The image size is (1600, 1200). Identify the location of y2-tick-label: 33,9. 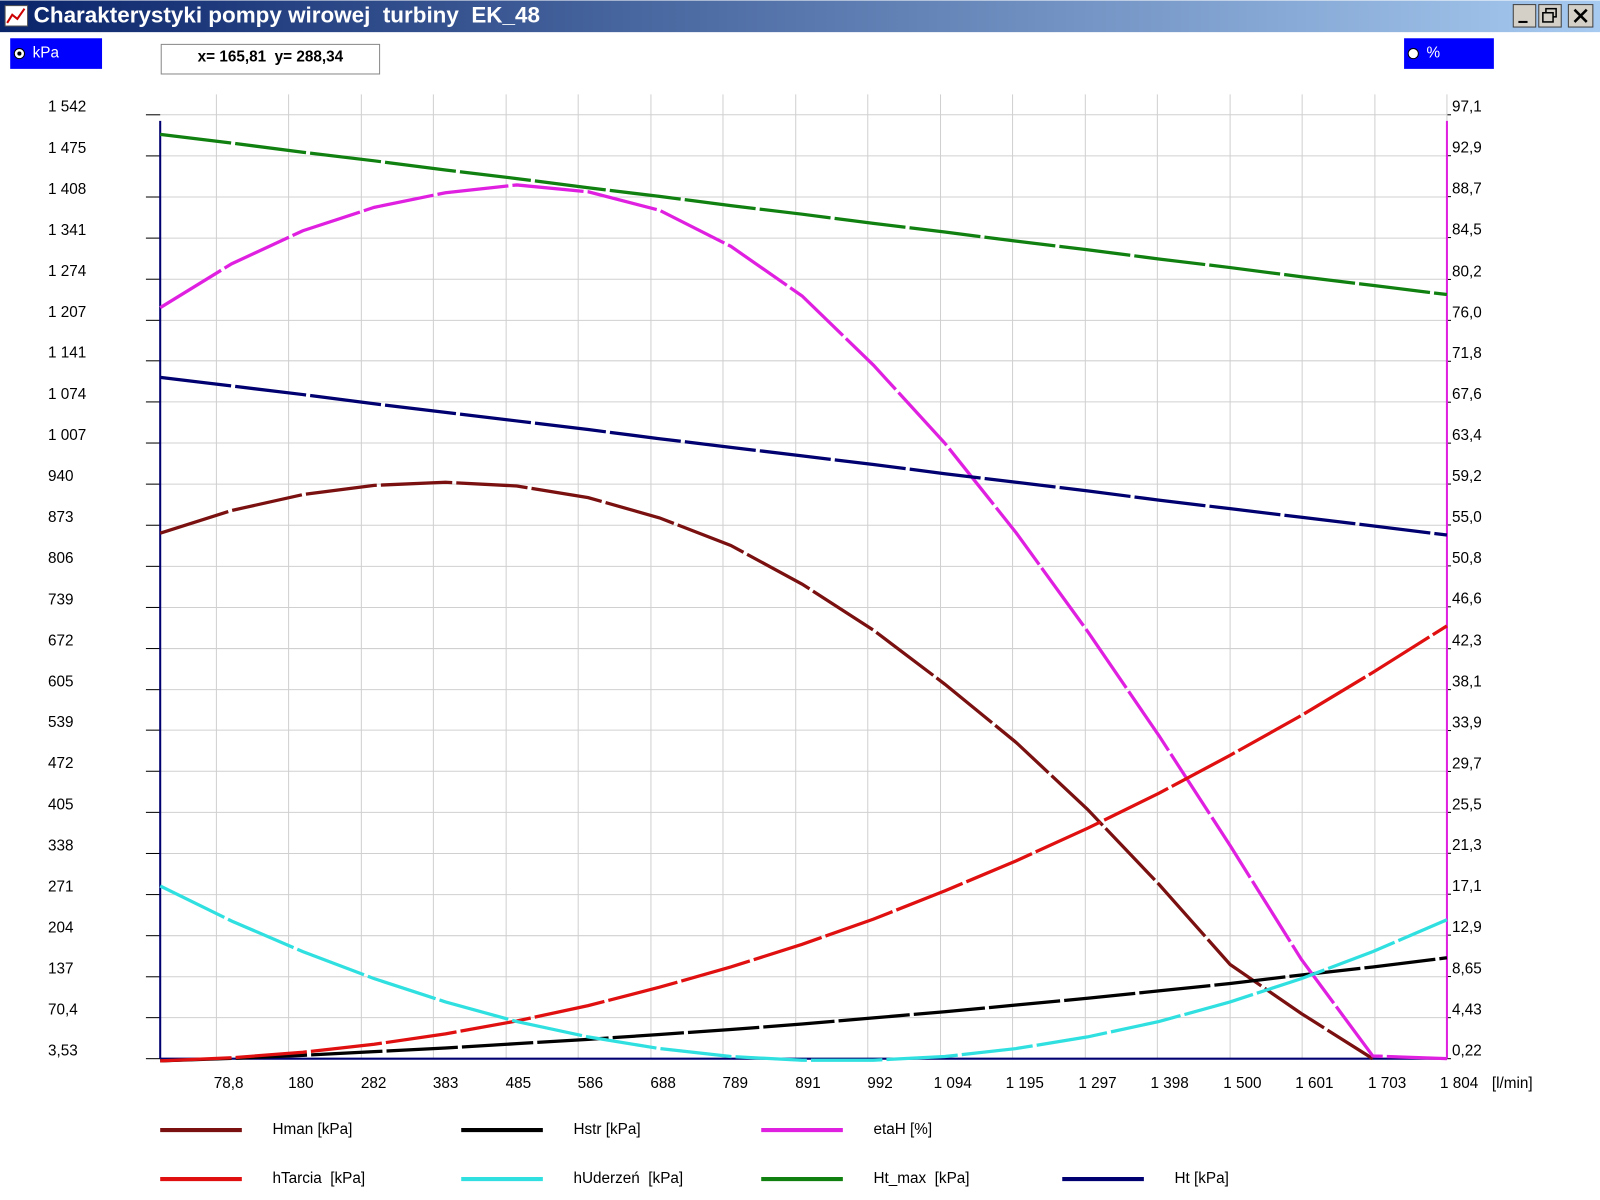
(1467, 722).